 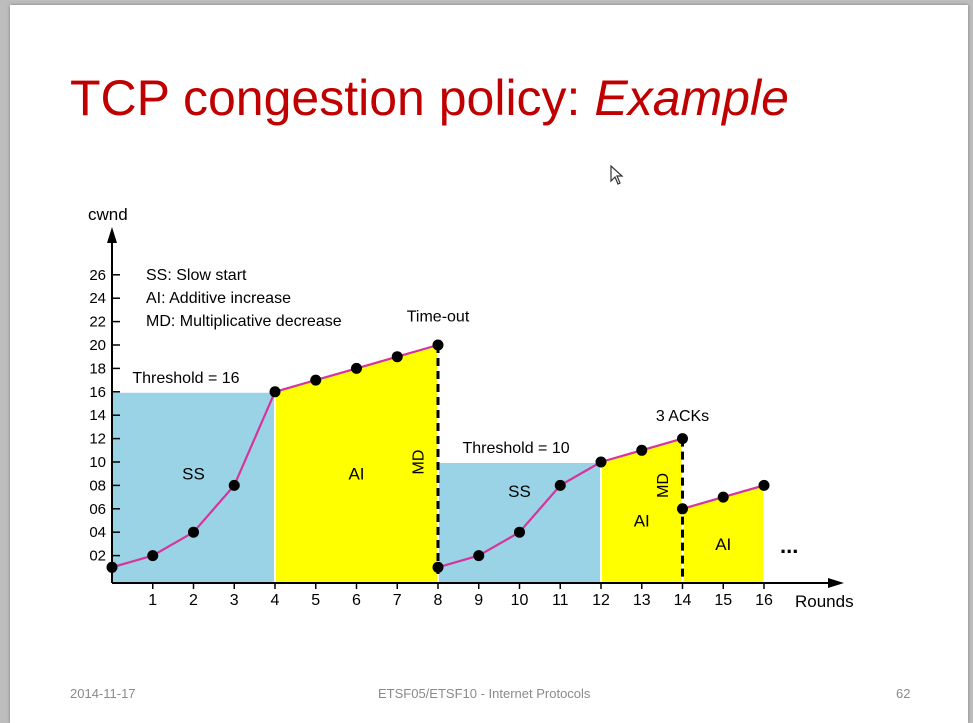 I want to click on x-tick-label-4: 4, so click(x=275, y=600).